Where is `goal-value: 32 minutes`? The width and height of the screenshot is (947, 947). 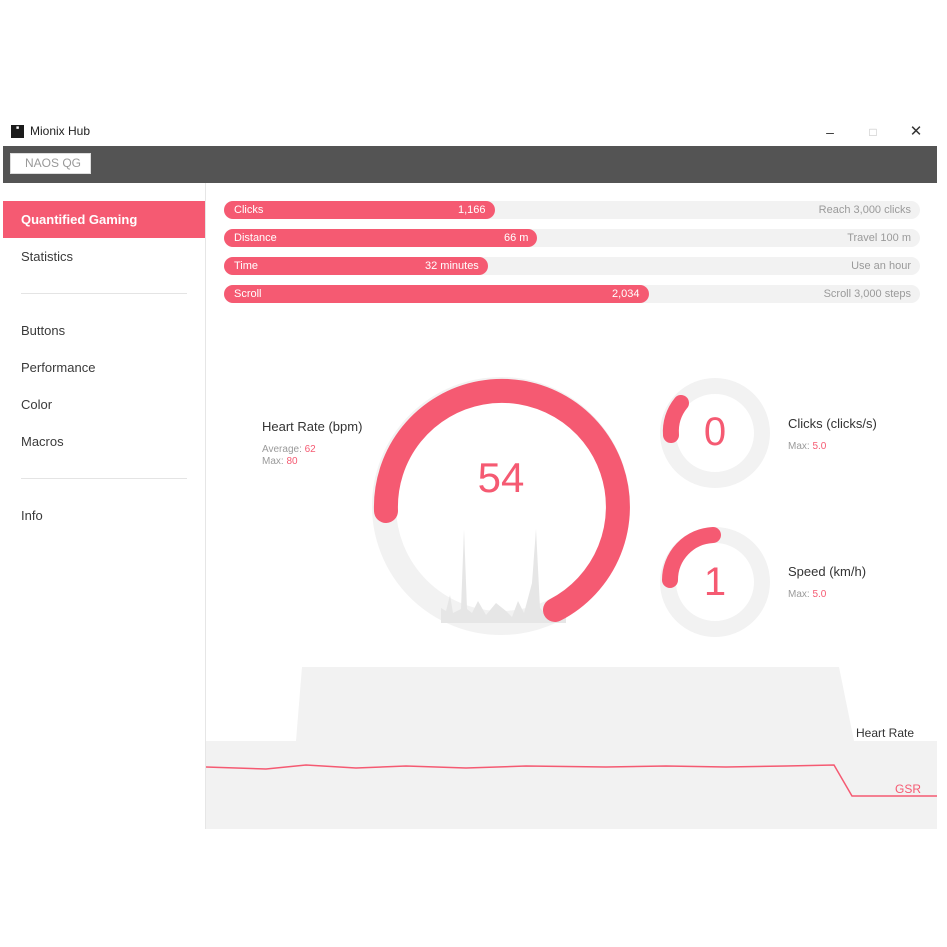 goal-value: 32 minutes is located at coordinates (452, 266).